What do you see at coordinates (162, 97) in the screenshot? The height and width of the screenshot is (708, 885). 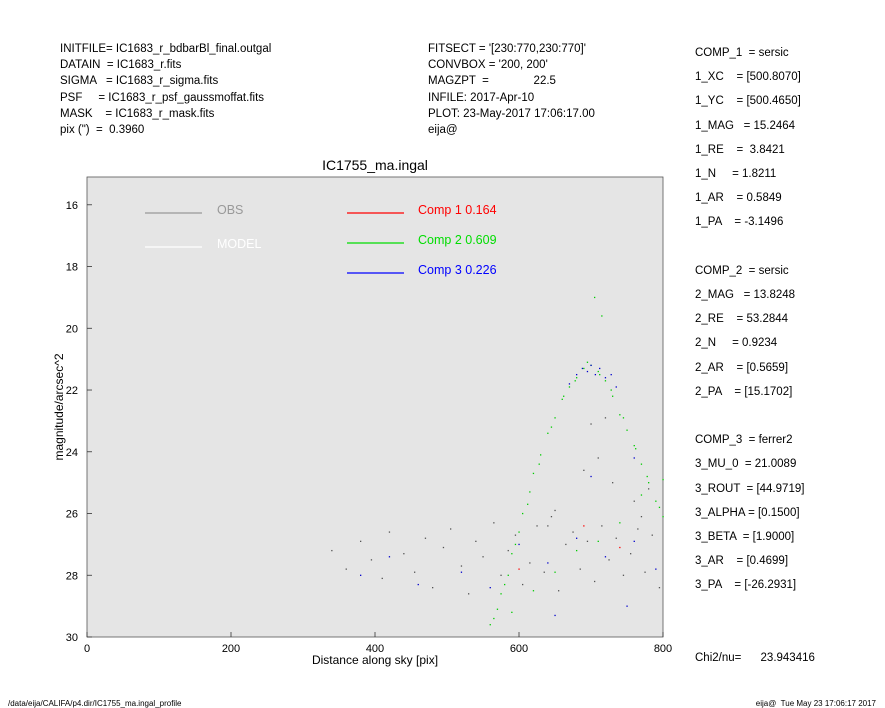 I see `header-left-line: PSF = IC1683_r_psf_gaussmoffat.fits` at bounding box center [162, 97].